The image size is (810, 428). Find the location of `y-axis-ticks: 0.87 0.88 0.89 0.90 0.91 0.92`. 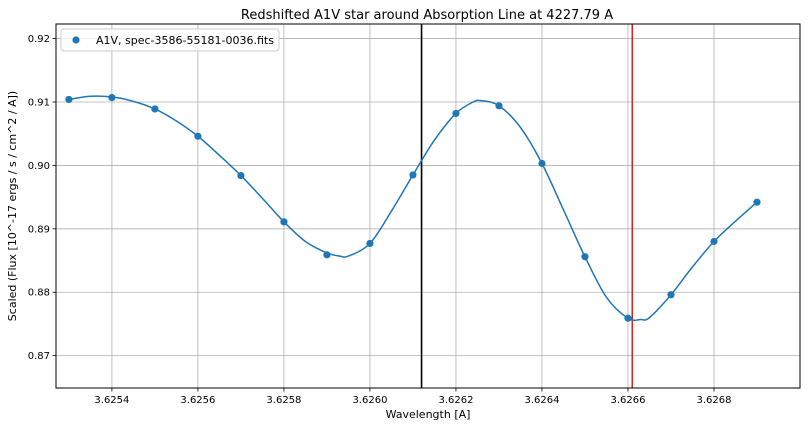

y-axis-ticks: 0.87 0.88 0.89 0.90 0.91 0.92 is located at coordinates (42, 198).